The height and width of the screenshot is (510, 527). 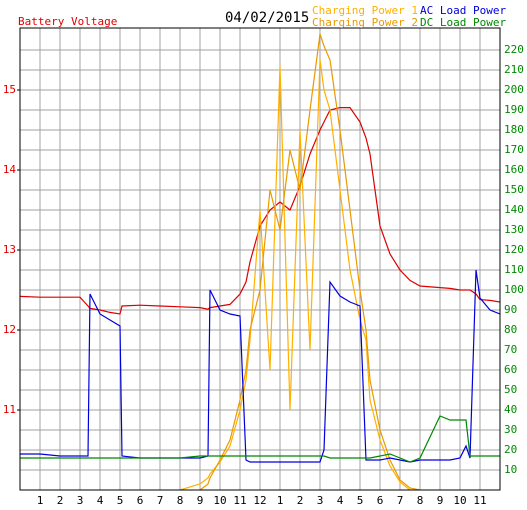 I want to click on y2-tick-label: 180, so click(x=514, y=129).